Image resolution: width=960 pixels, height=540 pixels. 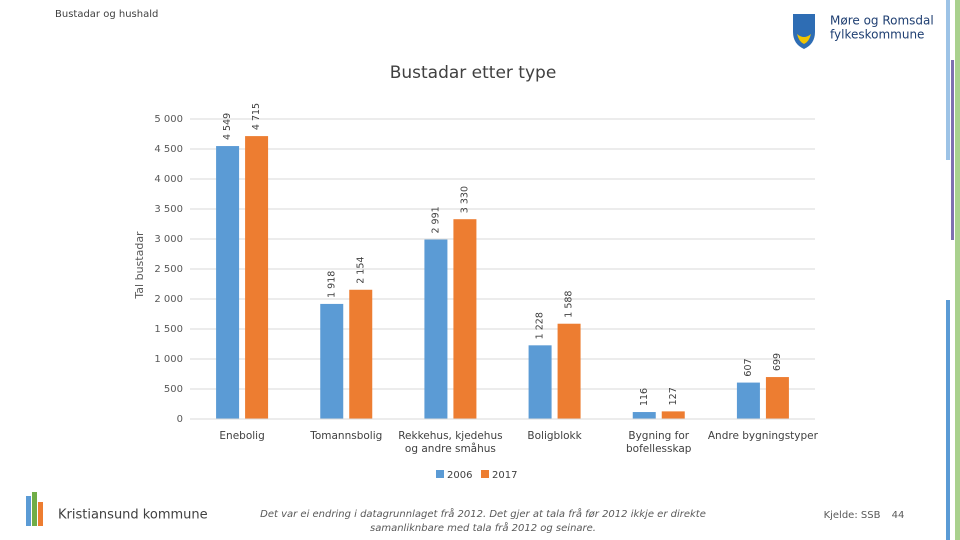 What do you see at coordinates (256, 116) in the screenshot?
I see `value-label: 4 715` at bounding box center [256, 116].